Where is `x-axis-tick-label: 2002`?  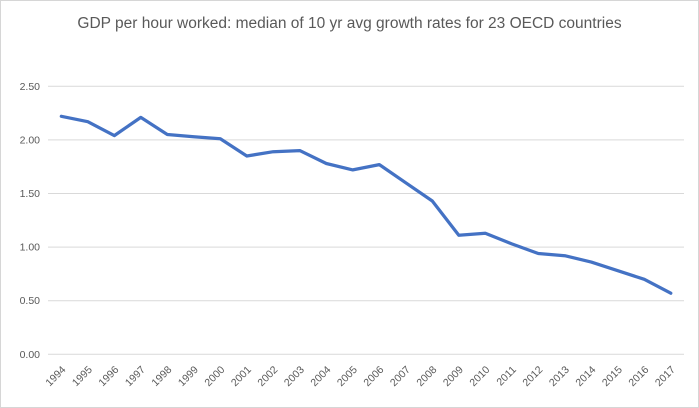
x-axis-tick-label: 2002 is located at coordinates (267, 376).